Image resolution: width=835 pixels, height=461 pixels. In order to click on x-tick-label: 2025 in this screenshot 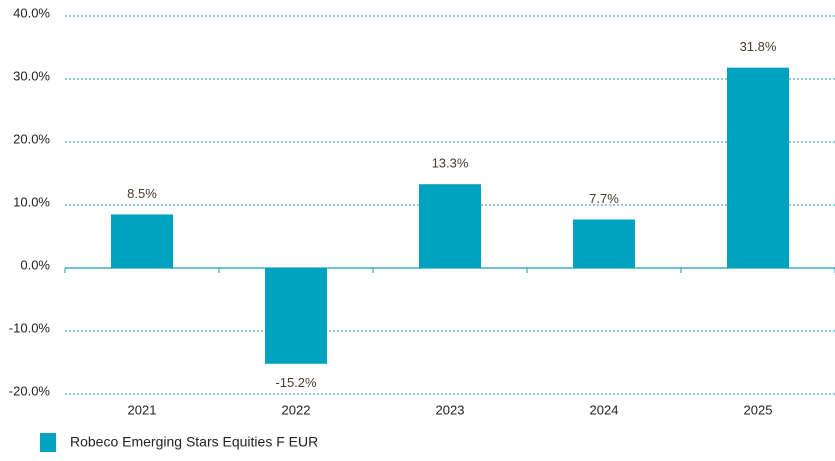, I will do `click(758, 409)`.